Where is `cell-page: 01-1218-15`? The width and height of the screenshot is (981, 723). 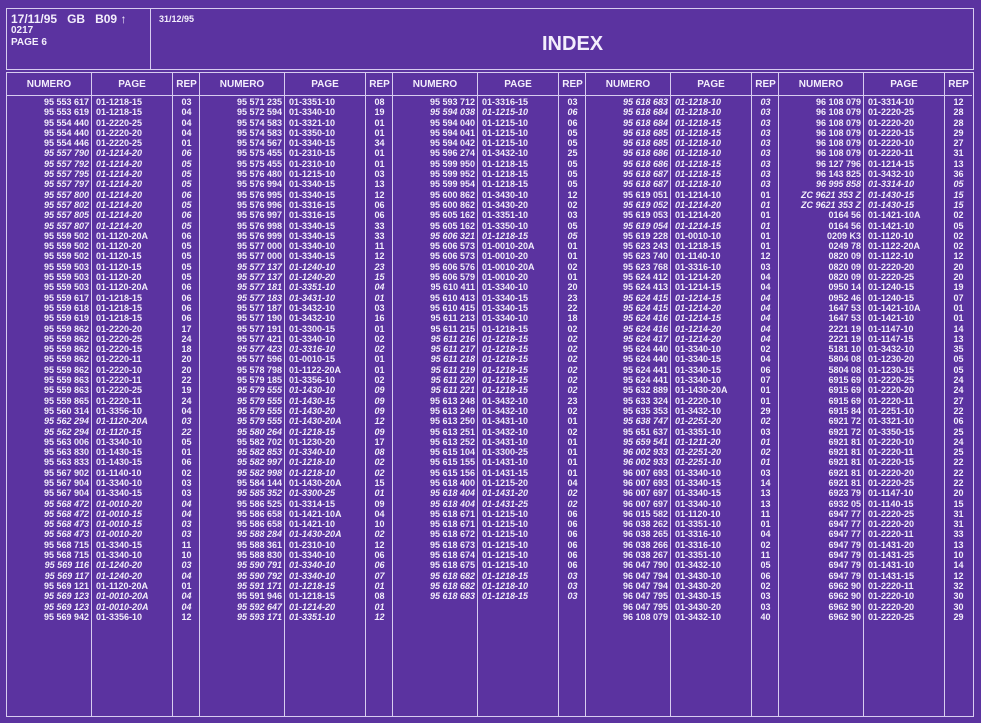 cell-page: 01-1218-15 is located at coordinates (505, 575).